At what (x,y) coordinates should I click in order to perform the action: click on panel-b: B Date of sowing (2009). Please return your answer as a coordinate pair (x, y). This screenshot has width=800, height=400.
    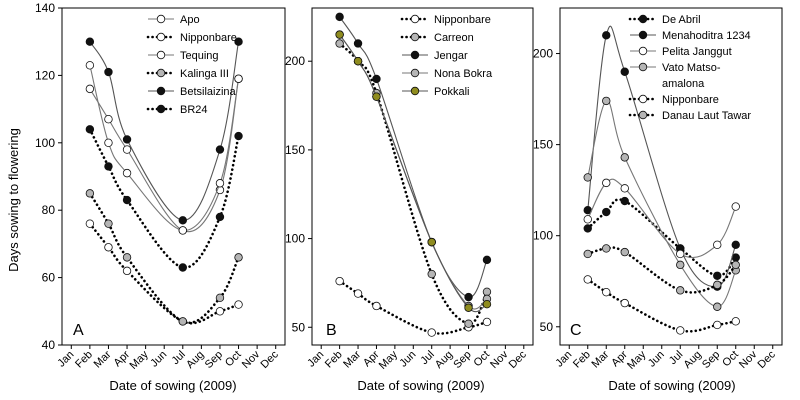
    Looking at the image, I should click on (405, 357).